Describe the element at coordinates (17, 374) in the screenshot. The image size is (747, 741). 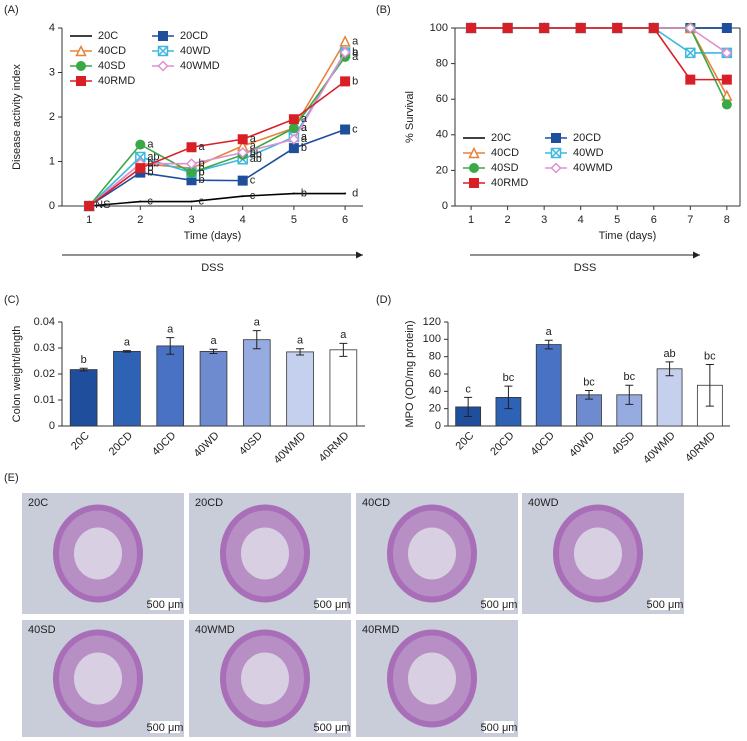
I see `y-axis-label: Colon weight/length` at that location.